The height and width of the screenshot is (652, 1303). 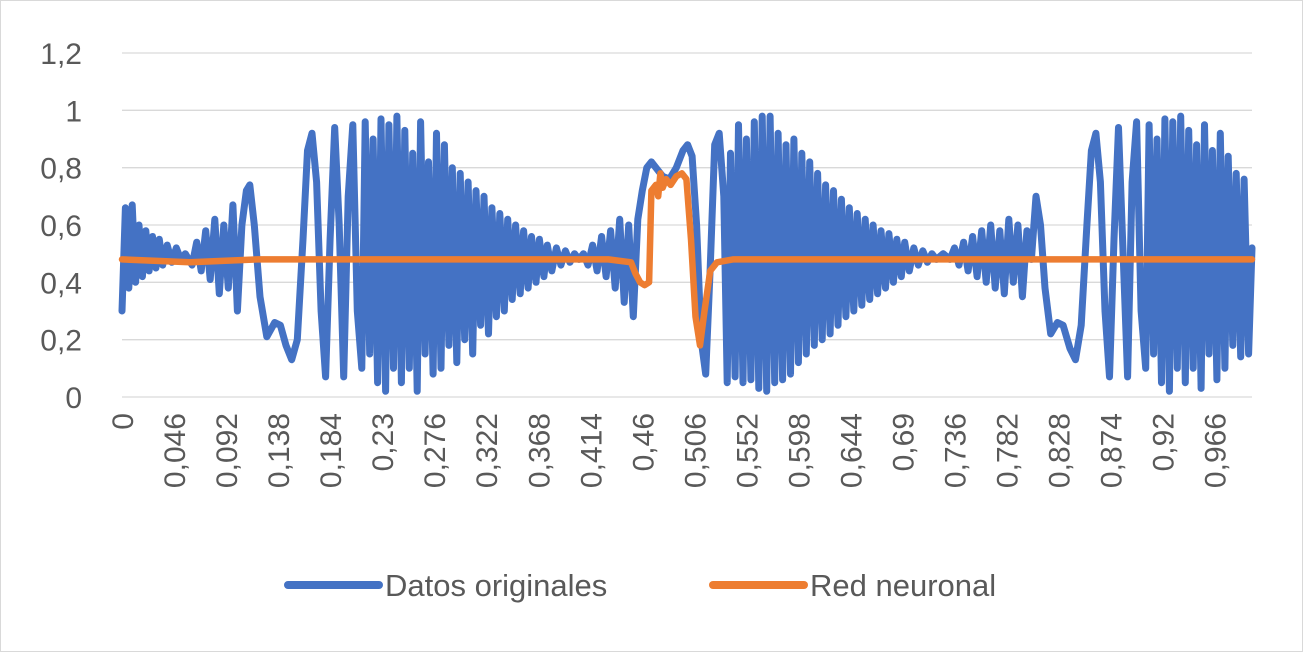 I want to click on legend: Datos originales Red neuronal, so click(x=640, y=585).